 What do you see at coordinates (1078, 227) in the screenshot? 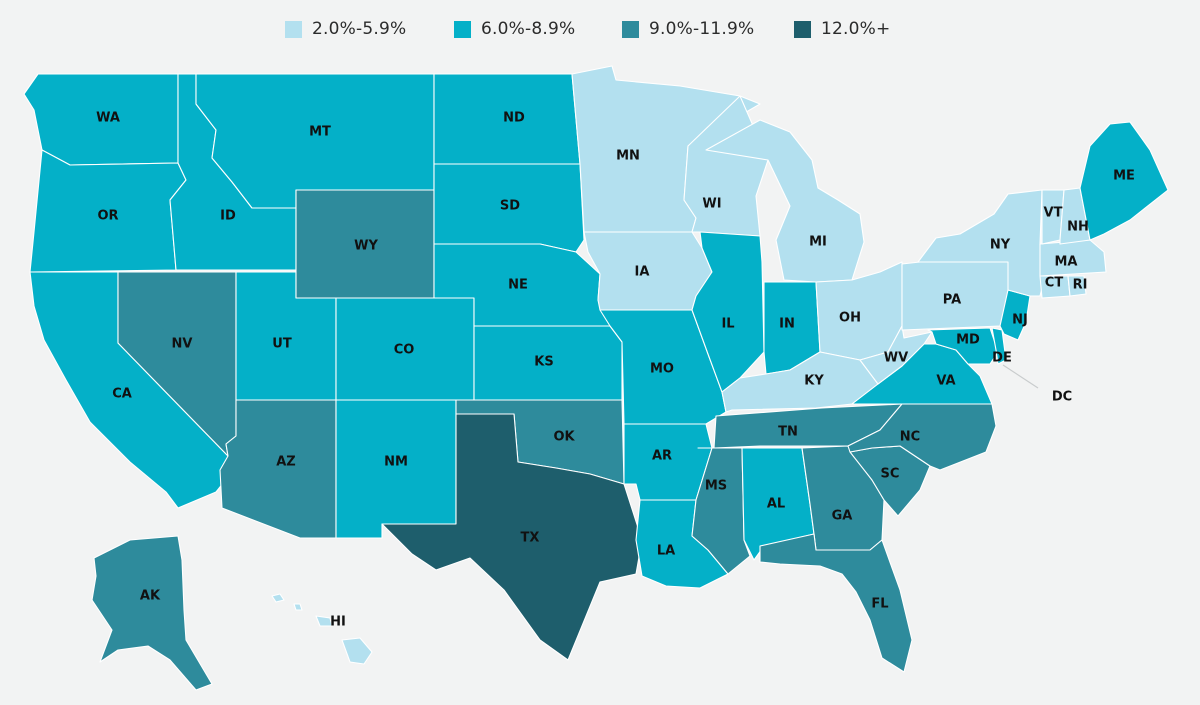
I see `state-label-nh: NH` at bounding box center [1078, 227].